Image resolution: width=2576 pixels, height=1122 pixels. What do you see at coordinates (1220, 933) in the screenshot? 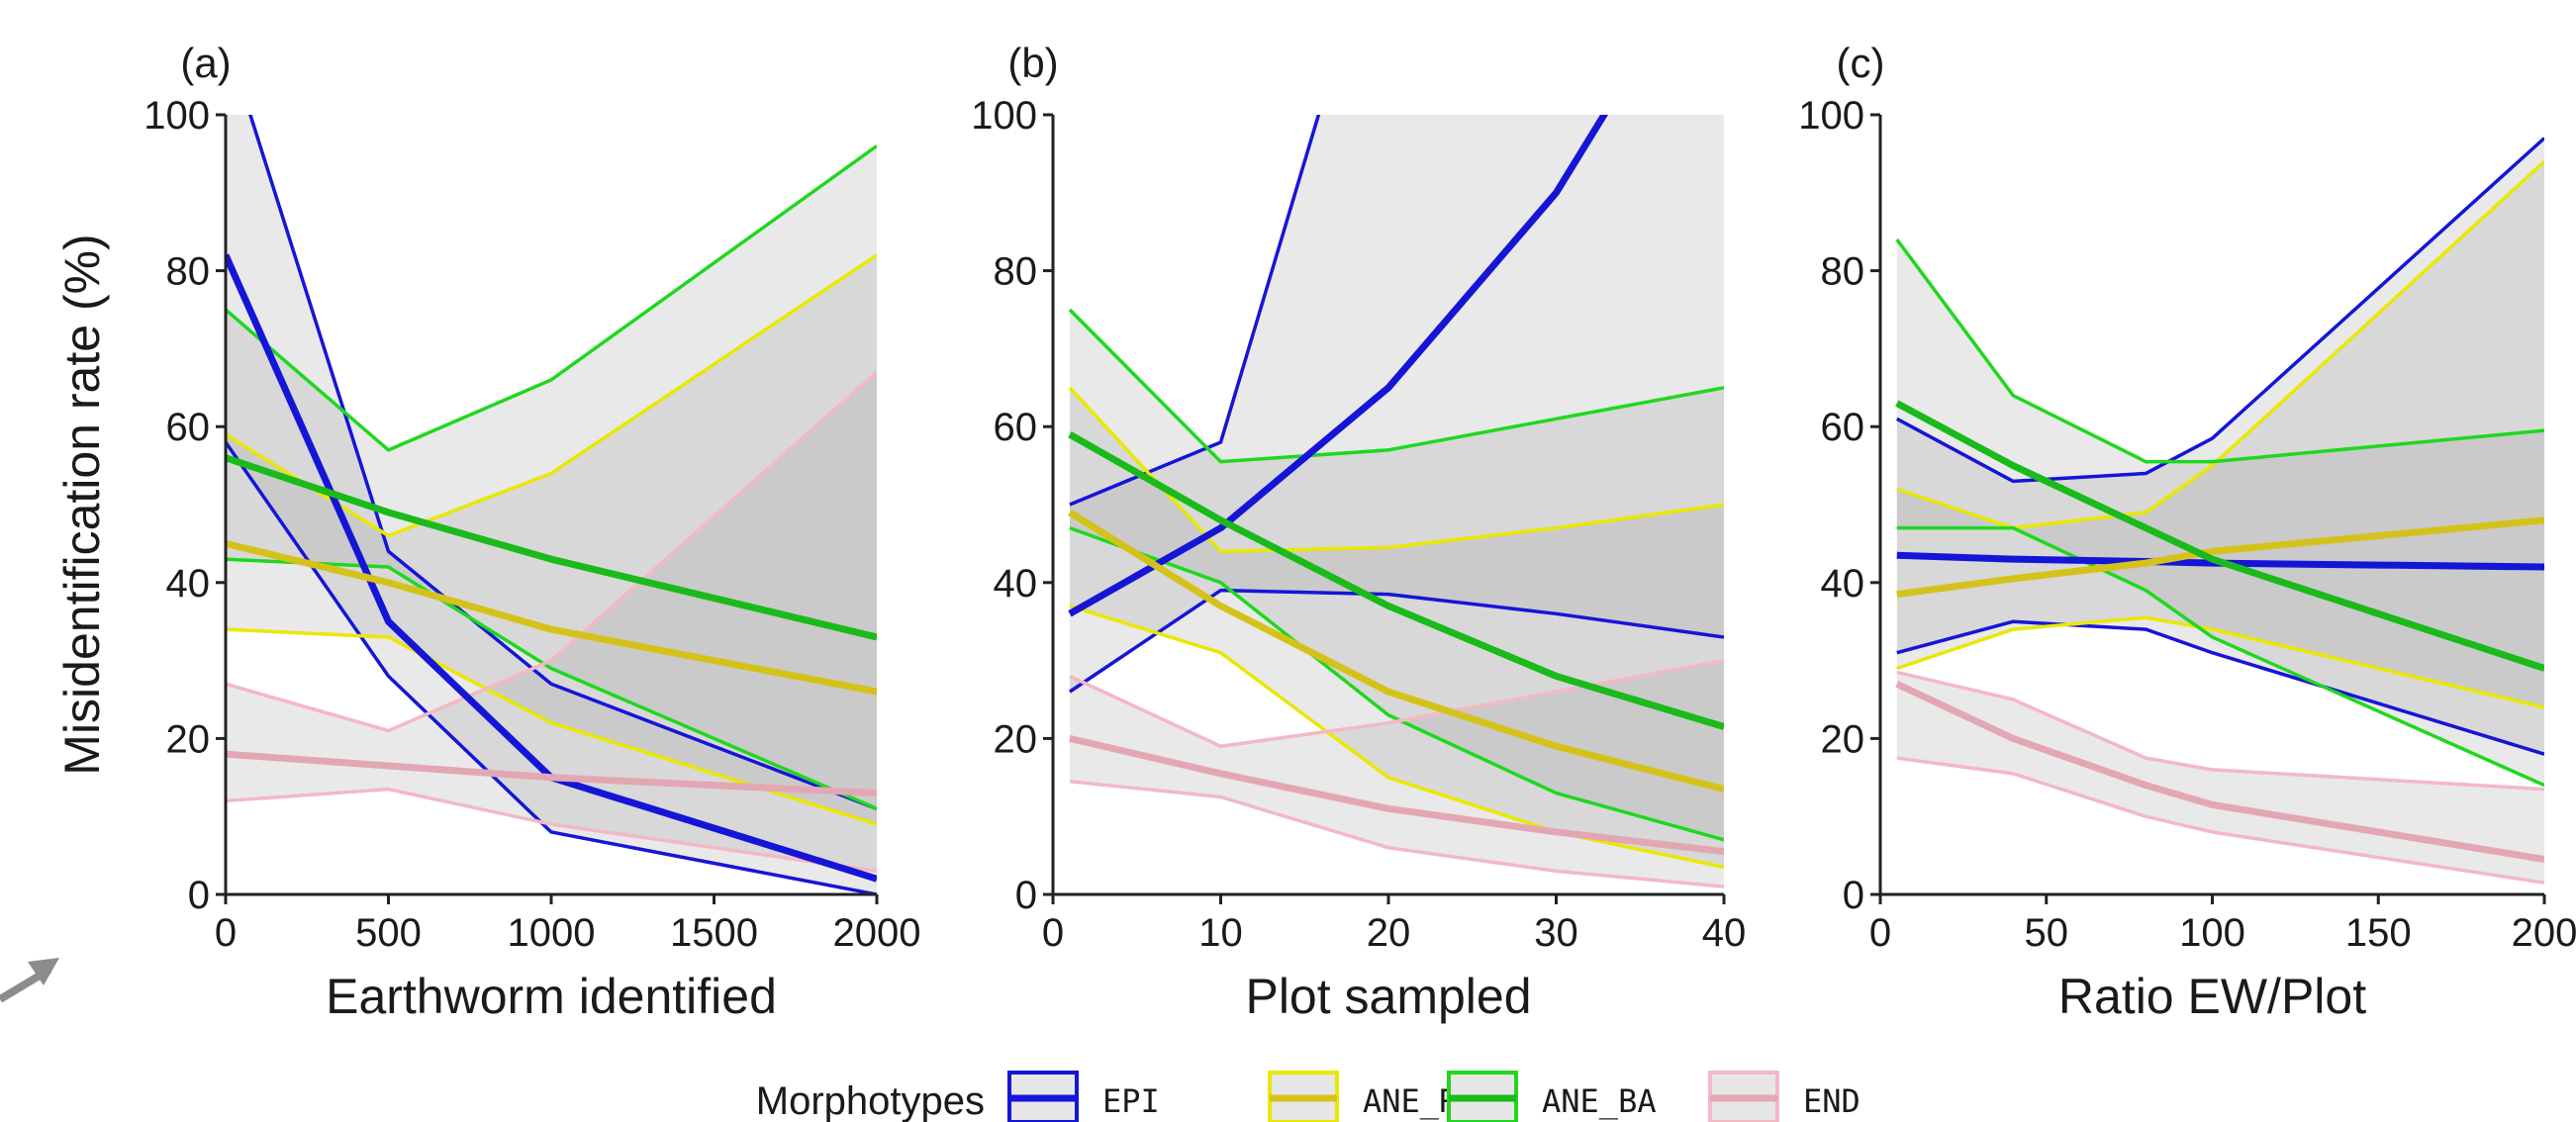
I see `x-tick-label: 10` at bounding box center [1220, 933].